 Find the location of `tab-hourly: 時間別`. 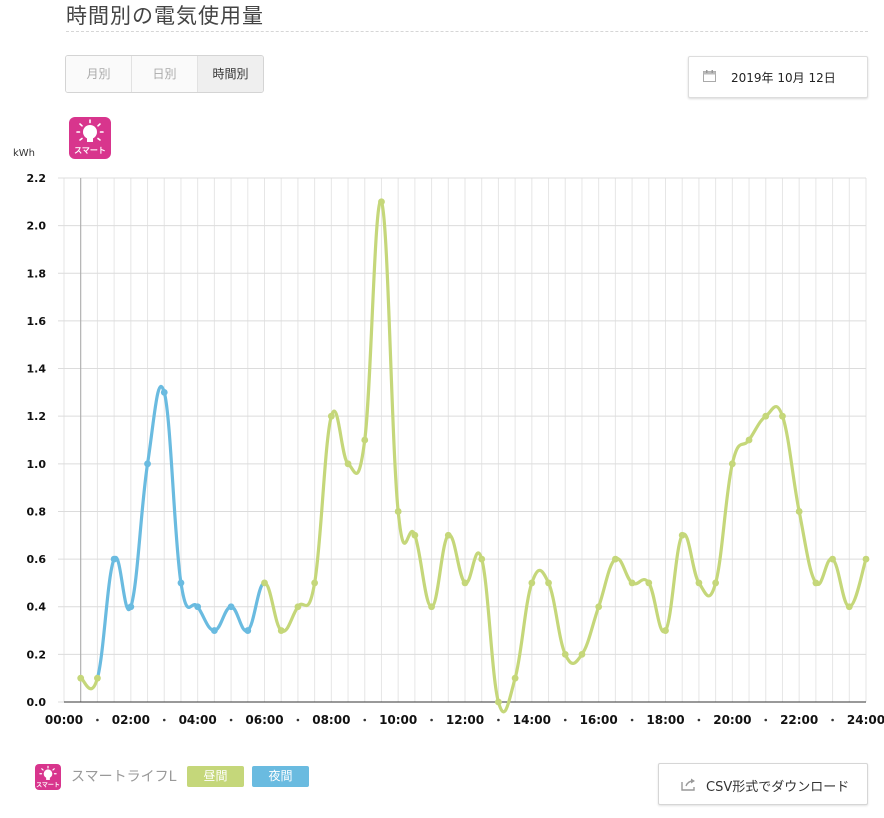

tab-hourly: 時間別 is located at coordinates (230, 74).